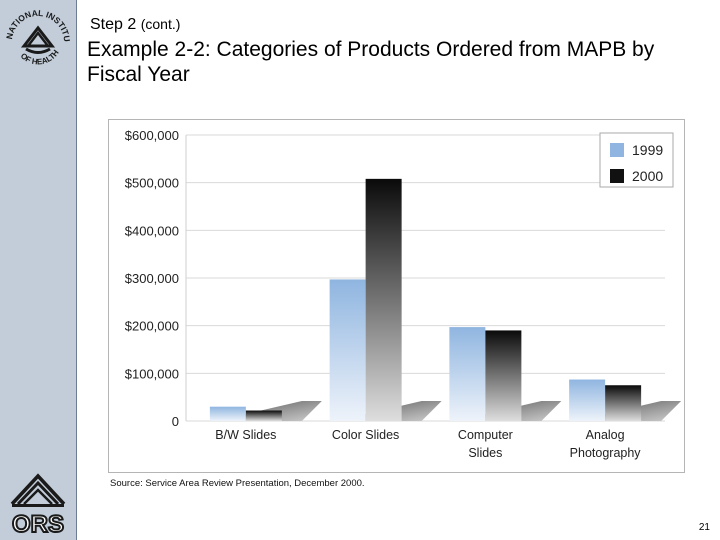  What do you see at coordinates (704, 527) in the screenshot?
I see `page-number: 21` at bounding box center [704, 527].